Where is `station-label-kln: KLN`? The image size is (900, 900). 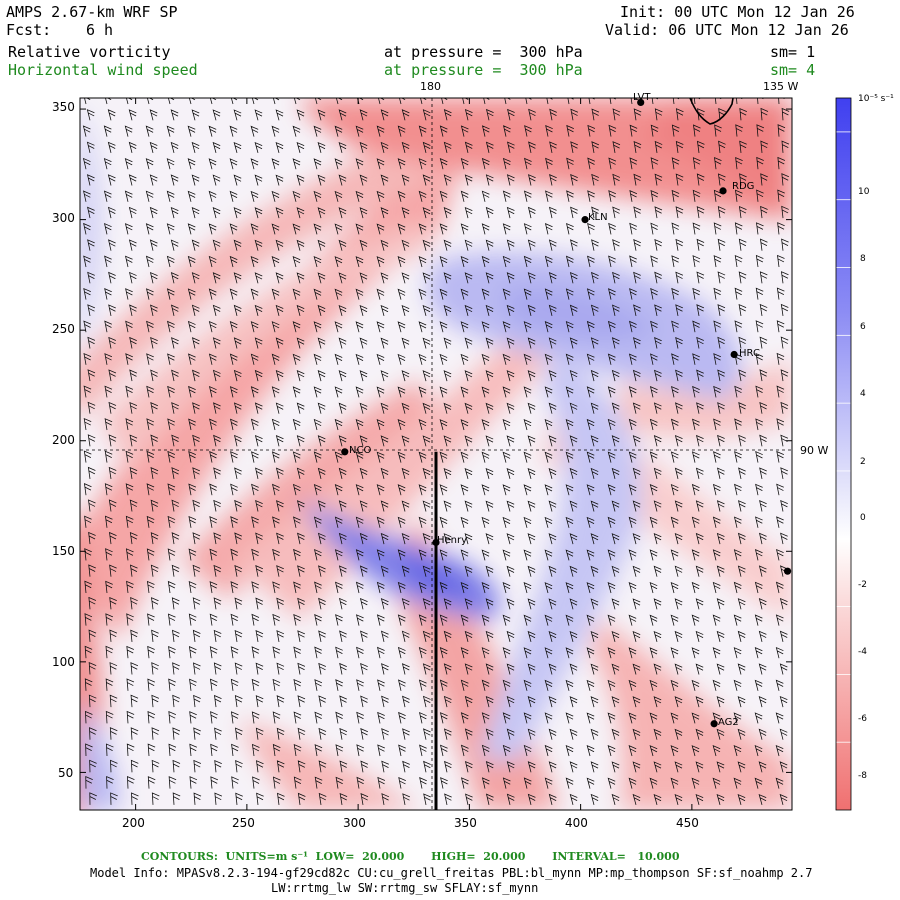 station-label-kln: KLN is located at coordinates (598, 217).